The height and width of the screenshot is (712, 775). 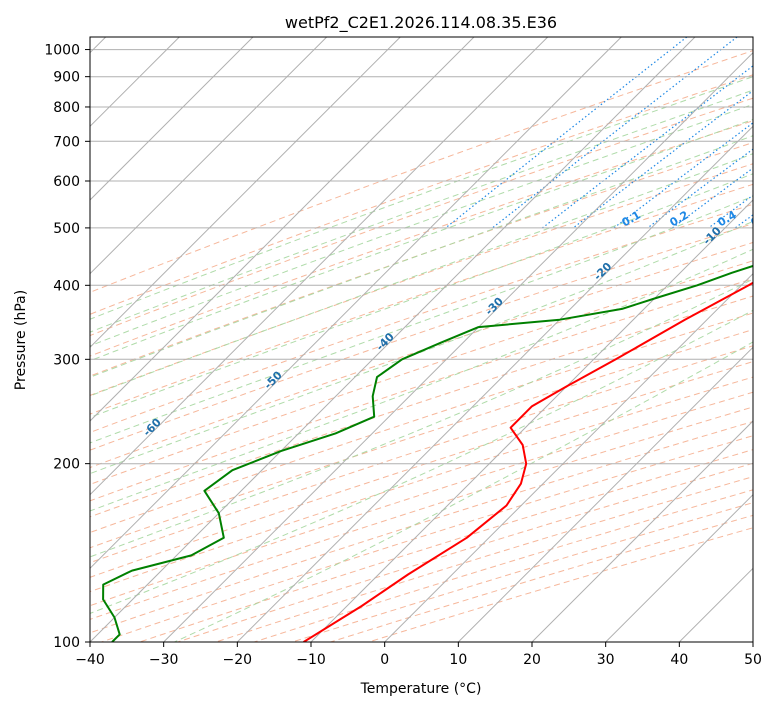 I want to click on y-tick-label: 200, so click(x=66, y=465).